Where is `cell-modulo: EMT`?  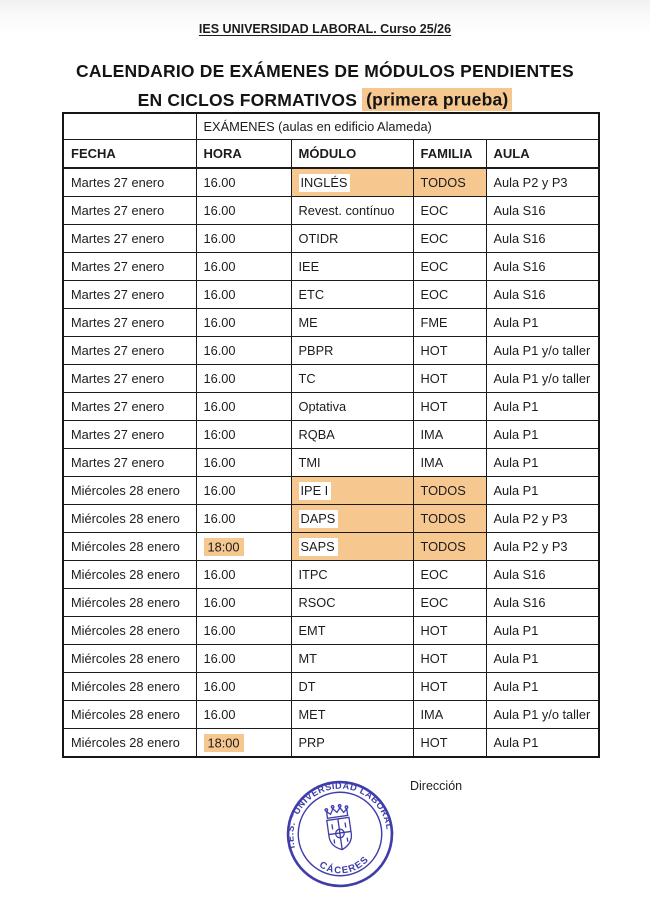
cell-modulo: EMT is located at coordinates (352, 630).